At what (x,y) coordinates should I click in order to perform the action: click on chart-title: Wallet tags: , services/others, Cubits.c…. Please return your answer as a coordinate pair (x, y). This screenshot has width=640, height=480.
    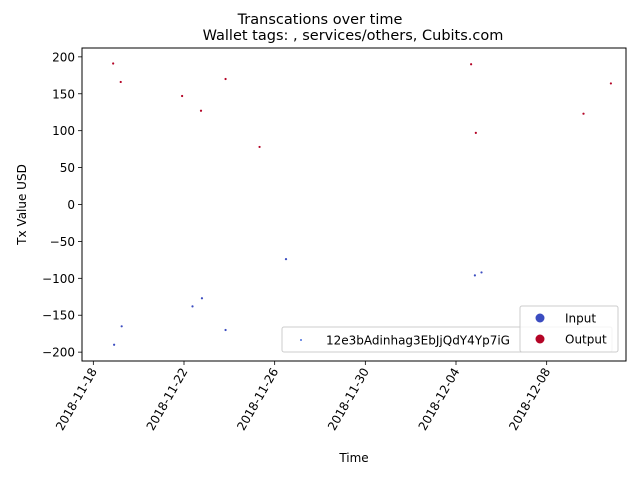
    Looking at the image, I should click on (353, 36).